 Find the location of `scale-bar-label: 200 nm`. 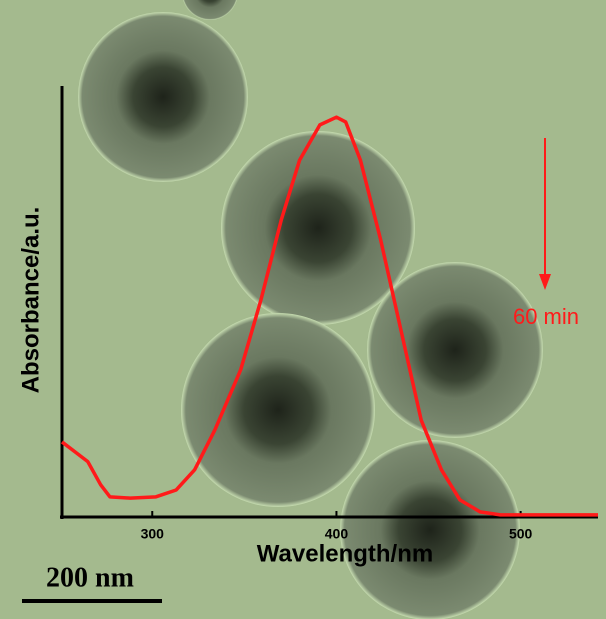

scale-bar-label: 200 nm is located at coordinates (90, 577).